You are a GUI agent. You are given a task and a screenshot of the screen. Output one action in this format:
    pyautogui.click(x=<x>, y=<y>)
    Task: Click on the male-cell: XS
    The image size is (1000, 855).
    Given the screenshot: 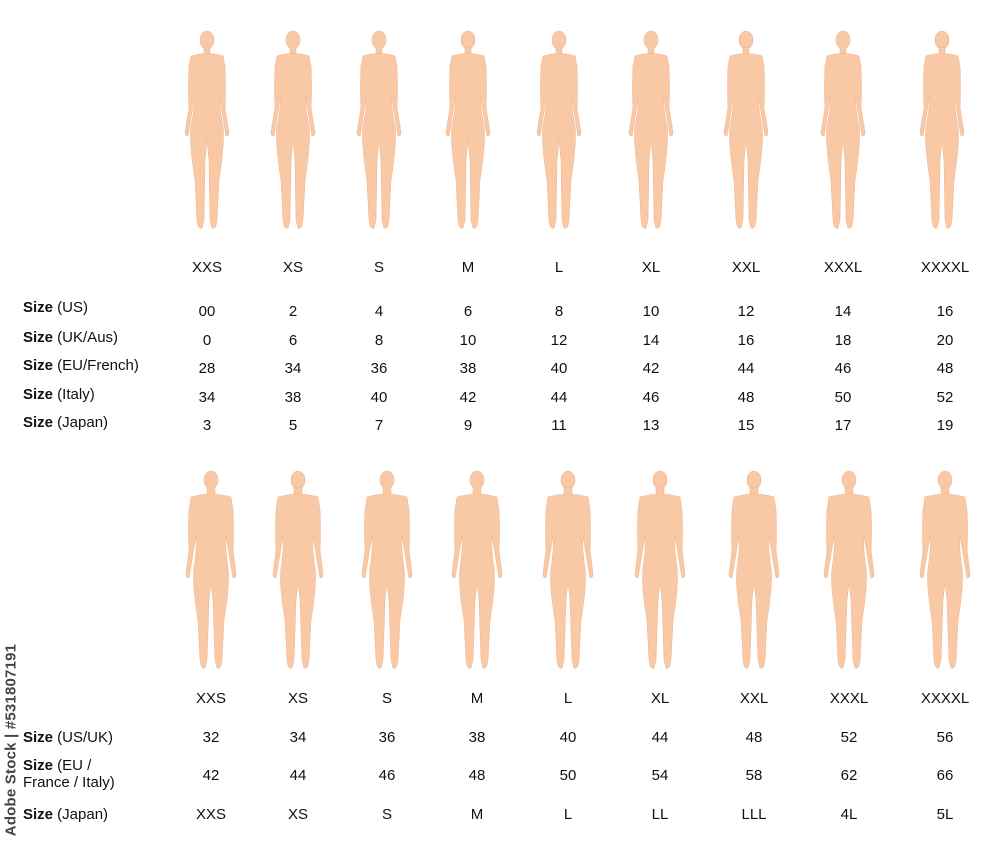 What is the action you would take?
    pyautogui.click(x=297, y=814)
    